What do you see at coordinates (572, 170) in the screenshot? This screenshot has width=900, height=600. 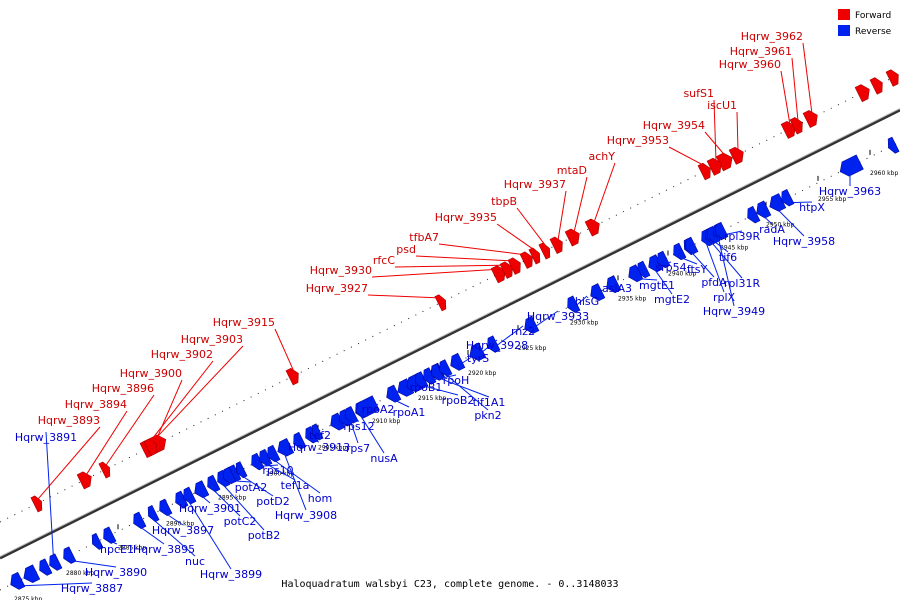 I see `gene-label-mtad: mtaD` at bounding box center [572, 170].